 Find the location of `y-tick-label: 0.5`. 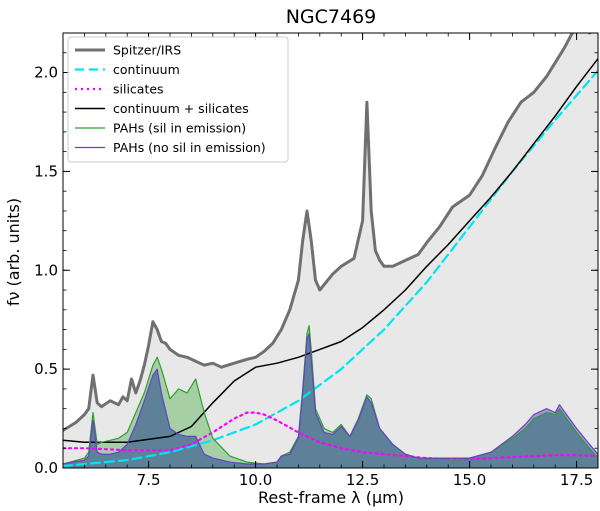

y-tick-label: 0.5 is located at coordinates (46, 369).